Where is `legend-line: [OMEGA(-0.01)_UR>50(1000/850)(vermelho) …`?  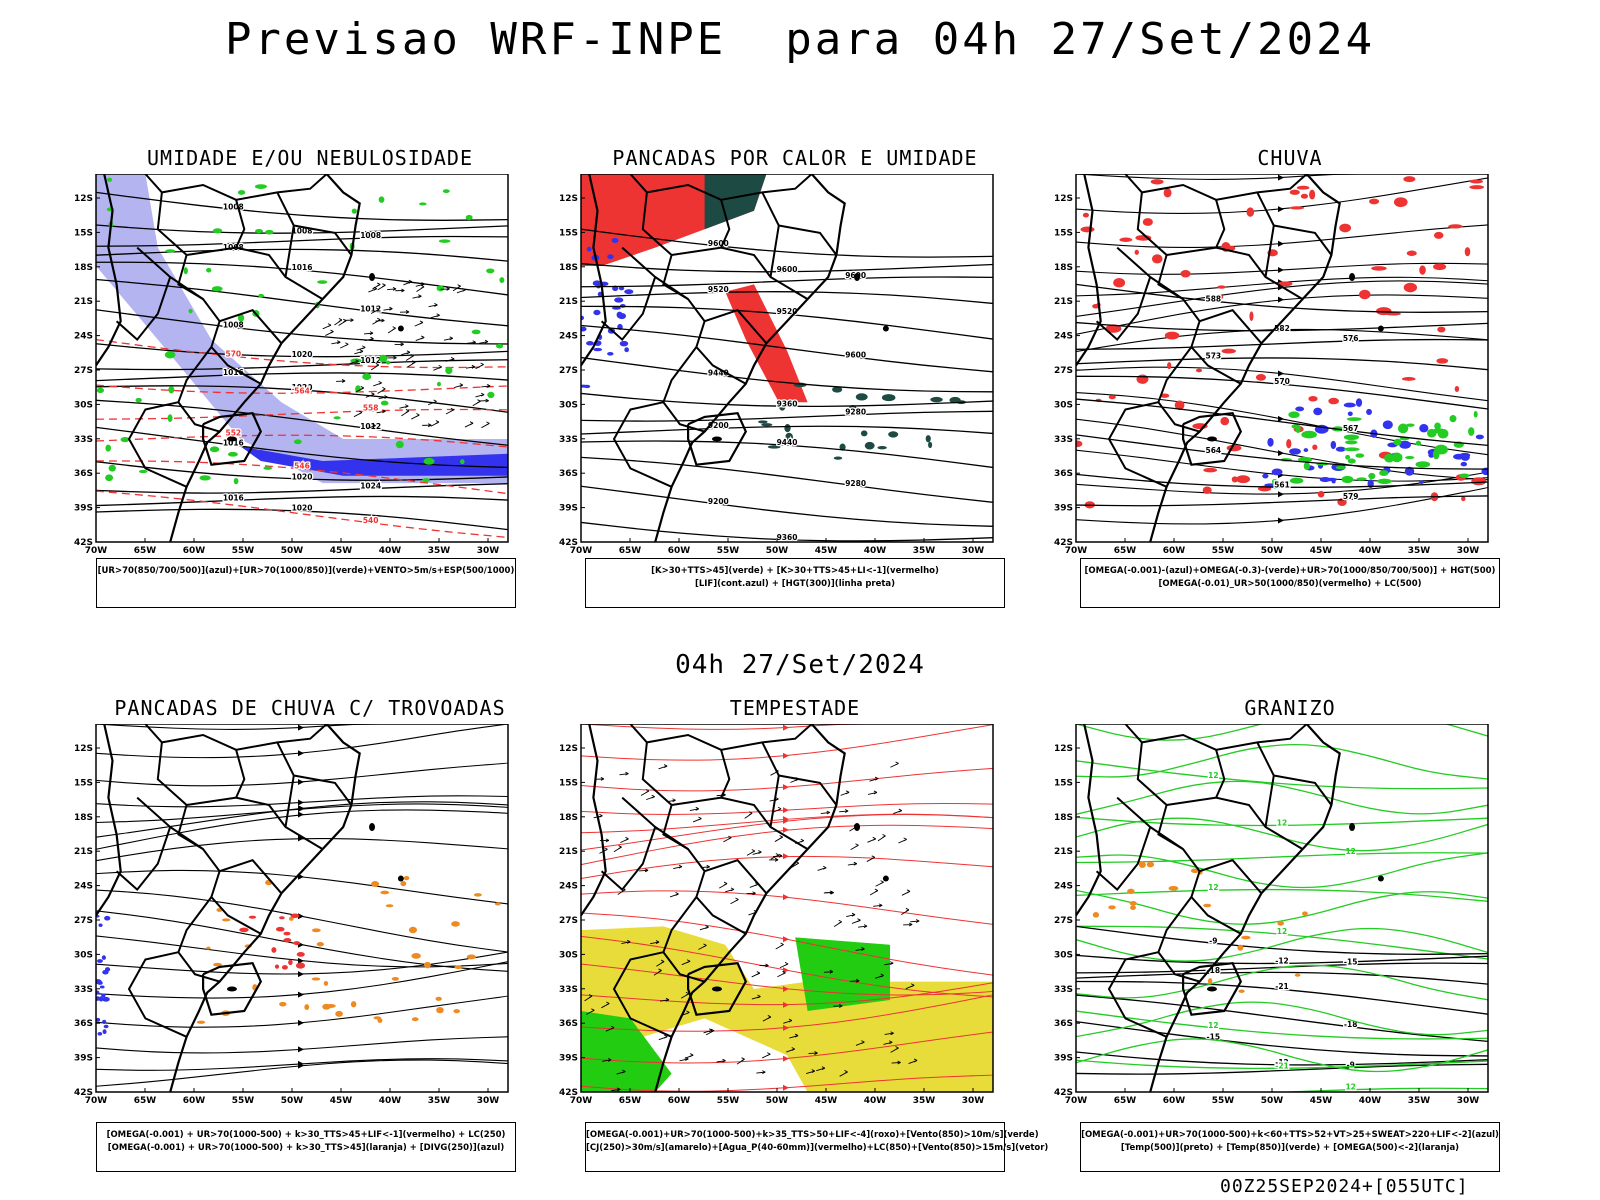 legend-line: [OMEGA(-0.01)_UR>50(1000/850)(vermelho) … is located at coordinates (1290, 584).